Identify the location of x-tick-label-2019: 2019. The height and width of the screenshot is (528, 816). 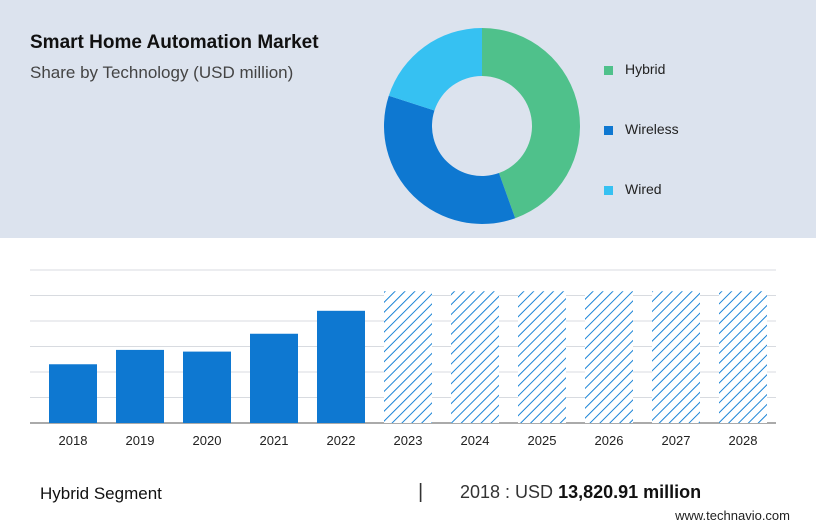
(140, 440).